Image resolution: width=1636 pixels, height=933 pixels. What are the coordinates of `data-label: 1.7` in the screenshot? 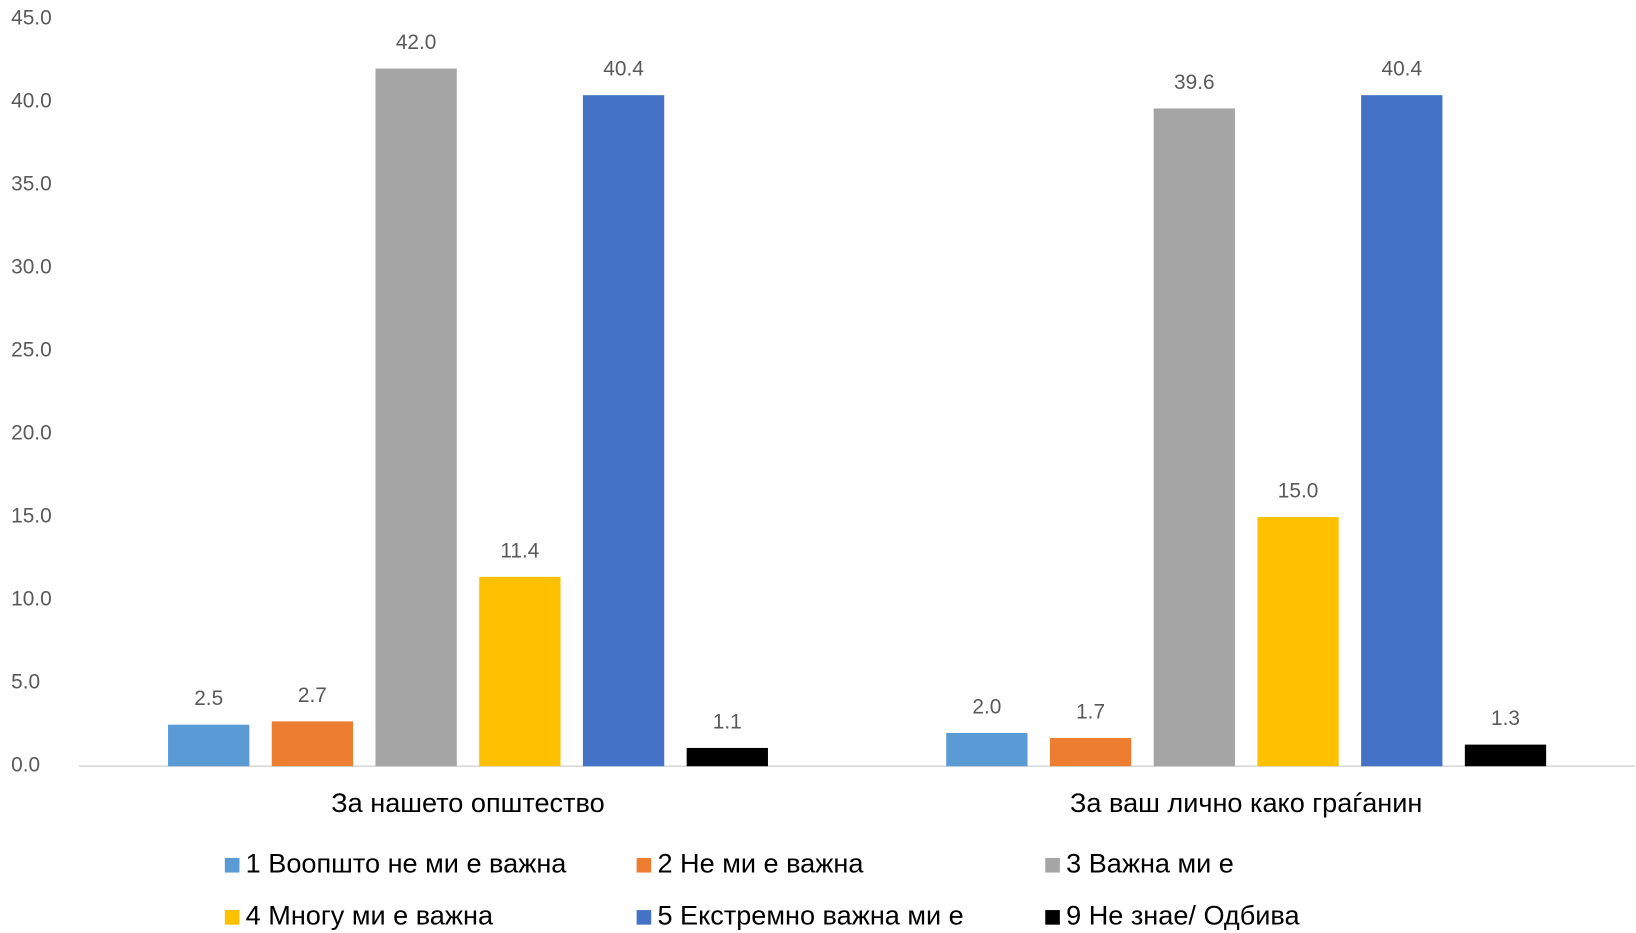 It's located at (1090, 711).